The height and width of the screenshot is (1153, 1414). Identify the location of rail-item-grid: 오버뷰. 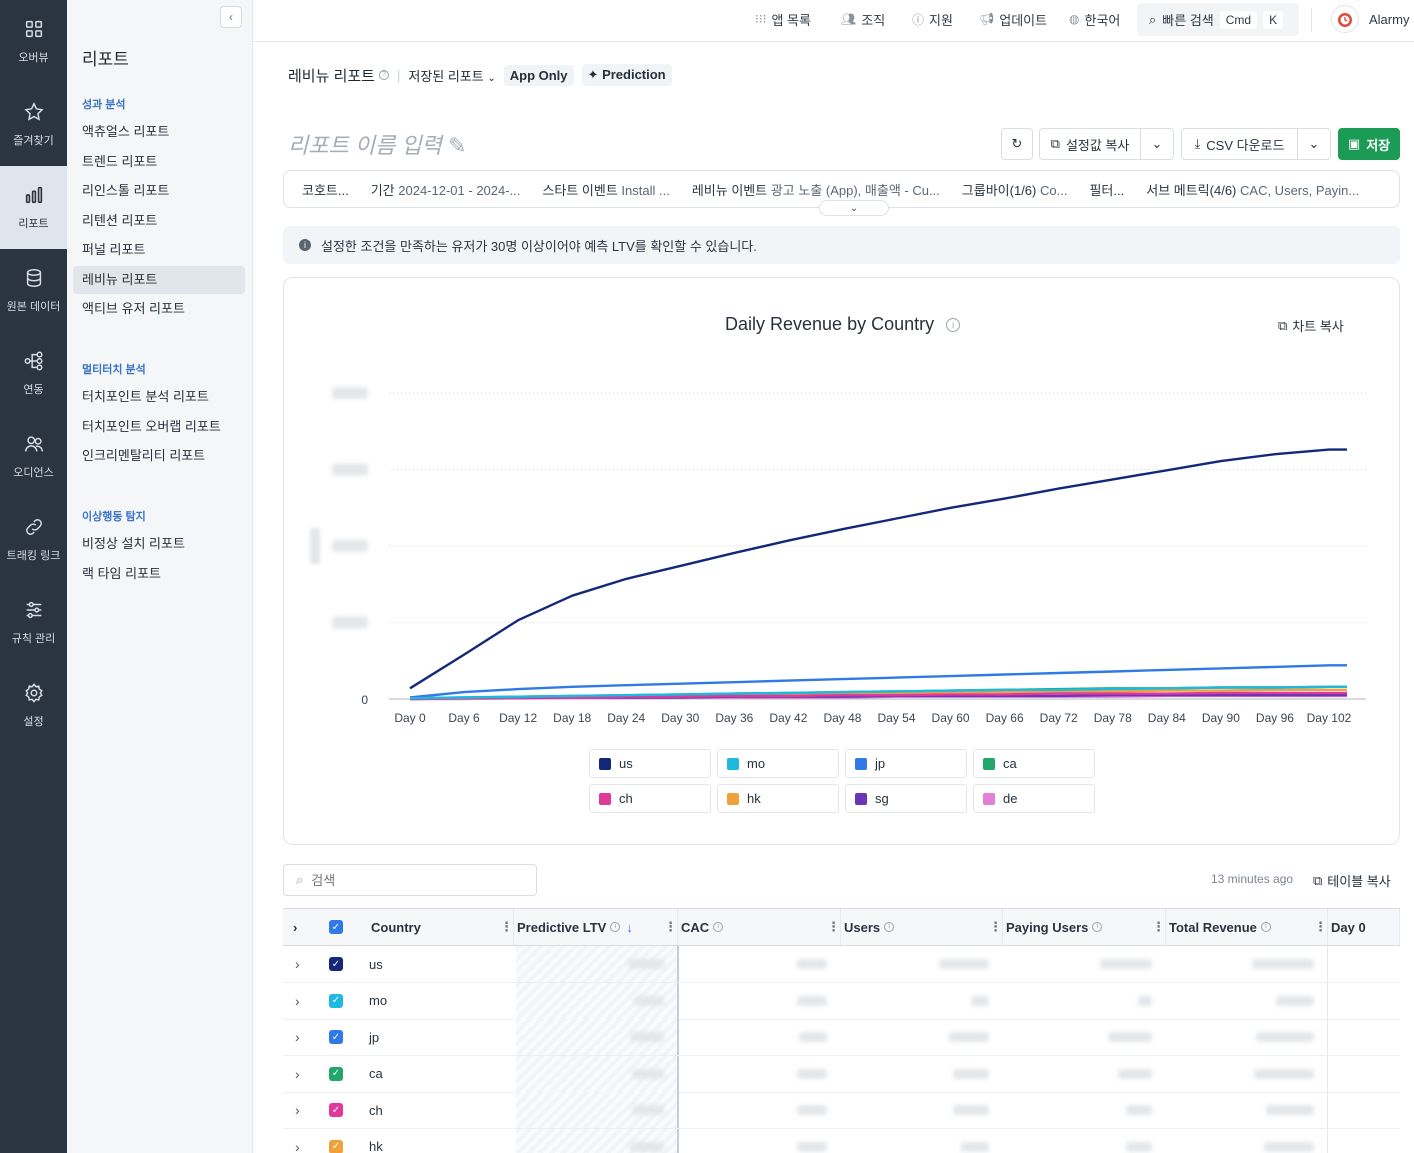
(33, 41).